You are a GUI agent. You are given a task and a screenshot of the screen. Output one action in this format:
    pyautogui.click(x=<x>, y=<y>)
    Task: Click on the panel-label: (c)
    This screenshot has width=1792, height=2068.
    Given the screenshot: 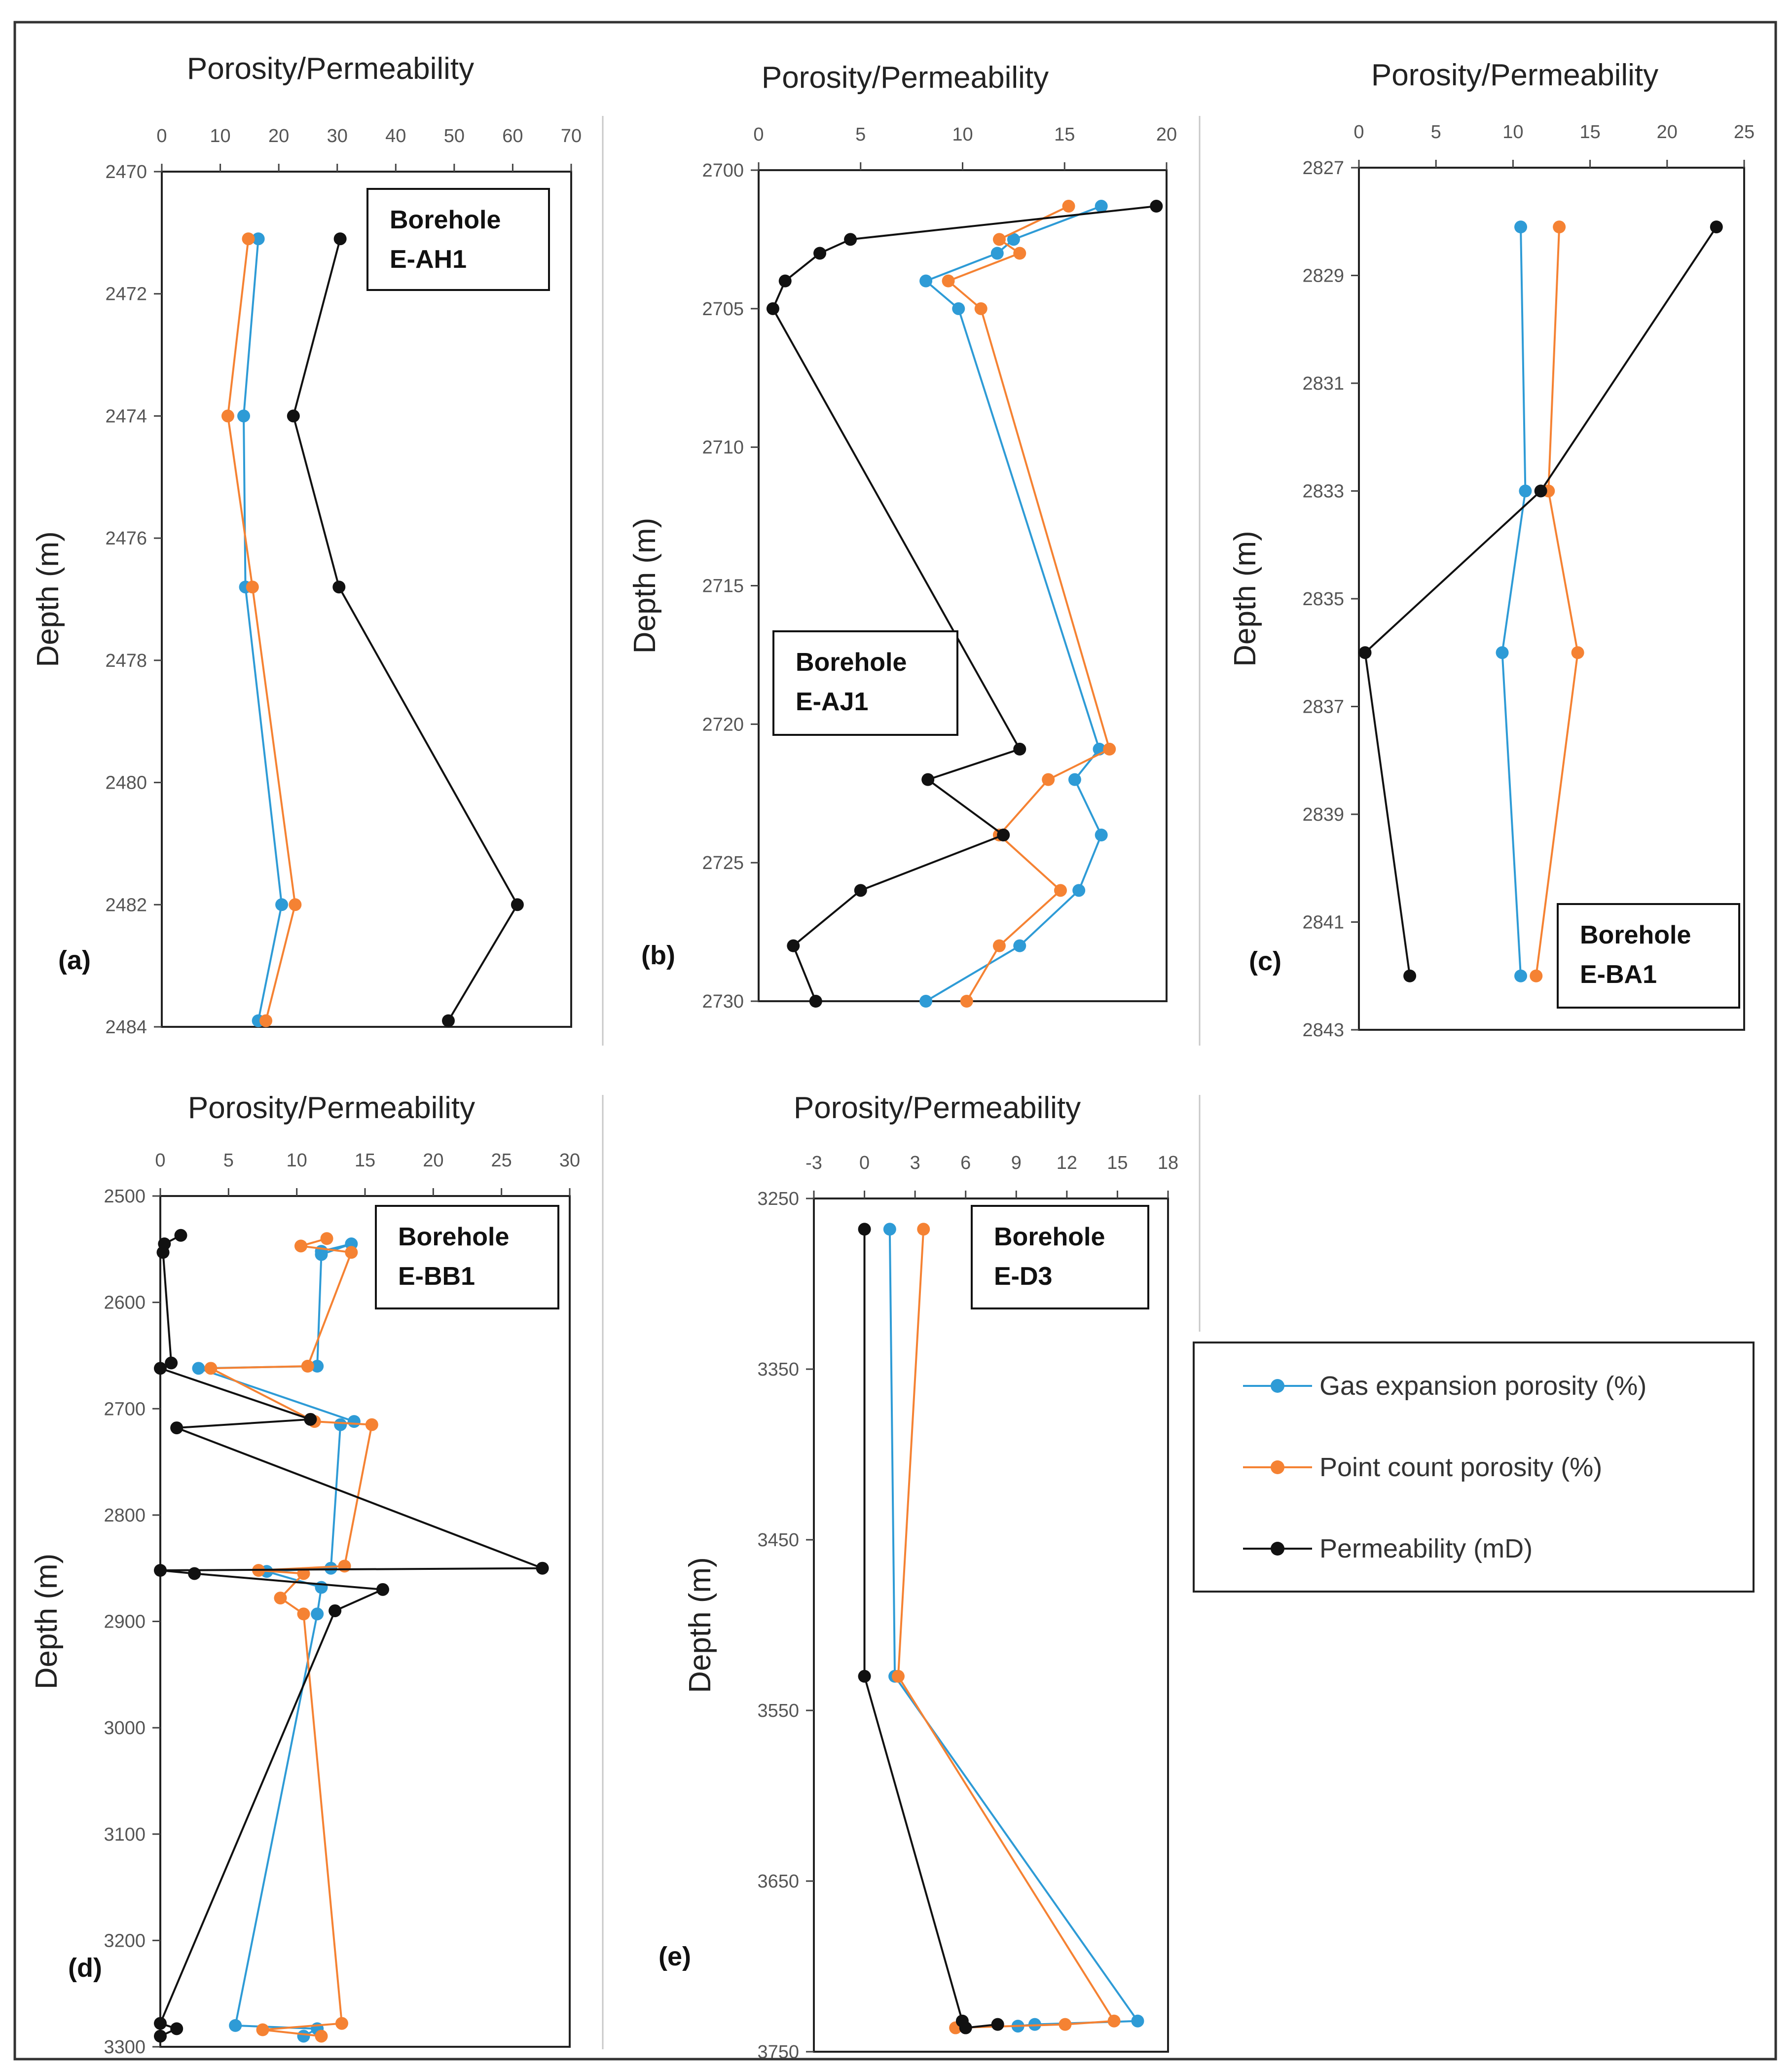 What is the action you would take?
    pyautogui.click(x=1265, y=961)
    